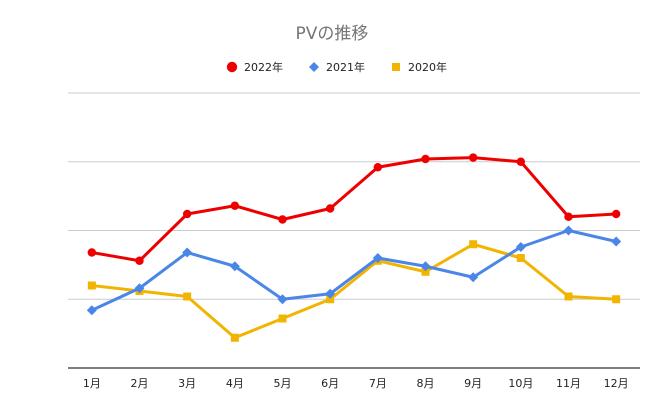 Image resolution: width=664 pixels, height=411 pixels. I want to click on x-axis-tick-labels: 1月 2月 3月 4月 5月 6月 7月 8月 9月 10月 11月 12月, so click(356, 383).